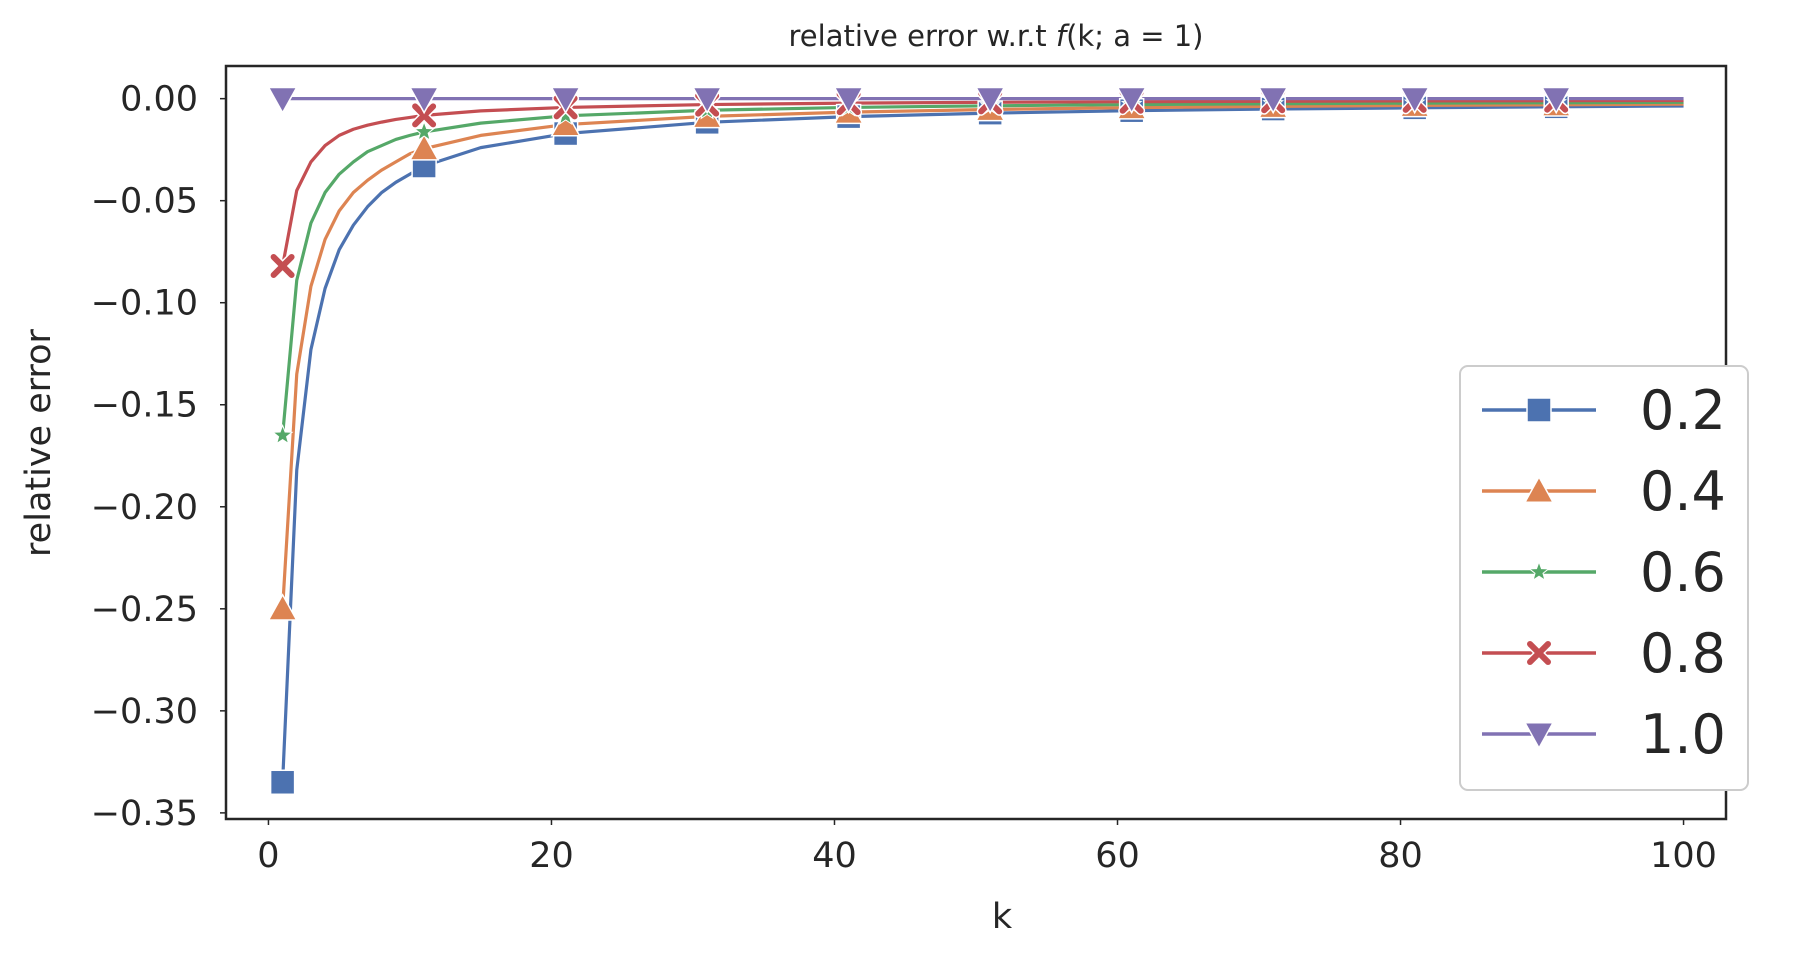 The image size is (1795, 956). What do you see at coordinates (551, 856) in the screenshot?
I see `x-tick-label: 20` at bounding box center [551, 856].